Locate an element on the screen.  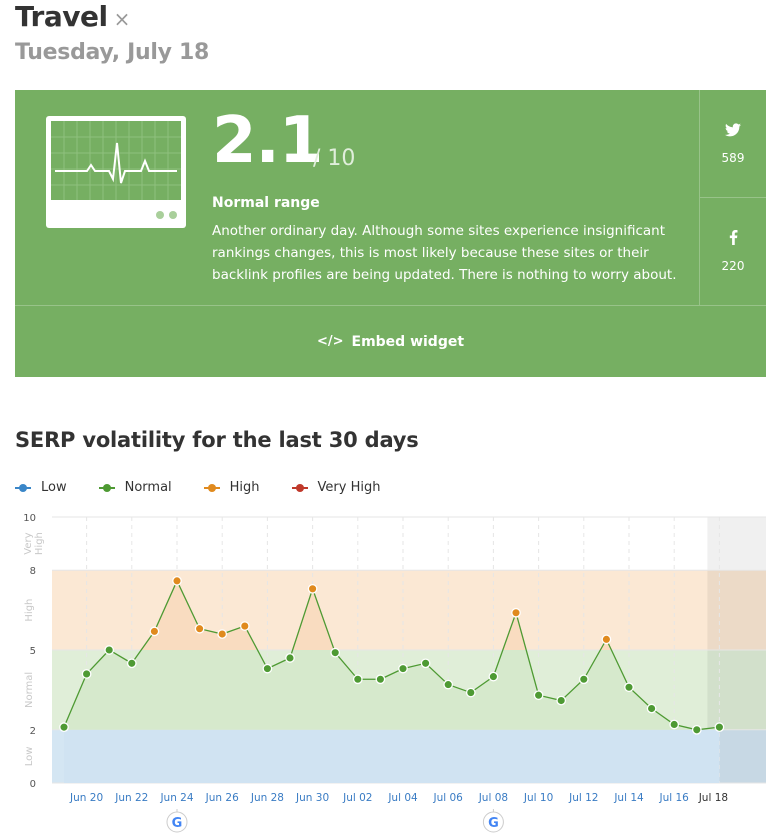
band-label-high: High is located at coordinates (29, 610).